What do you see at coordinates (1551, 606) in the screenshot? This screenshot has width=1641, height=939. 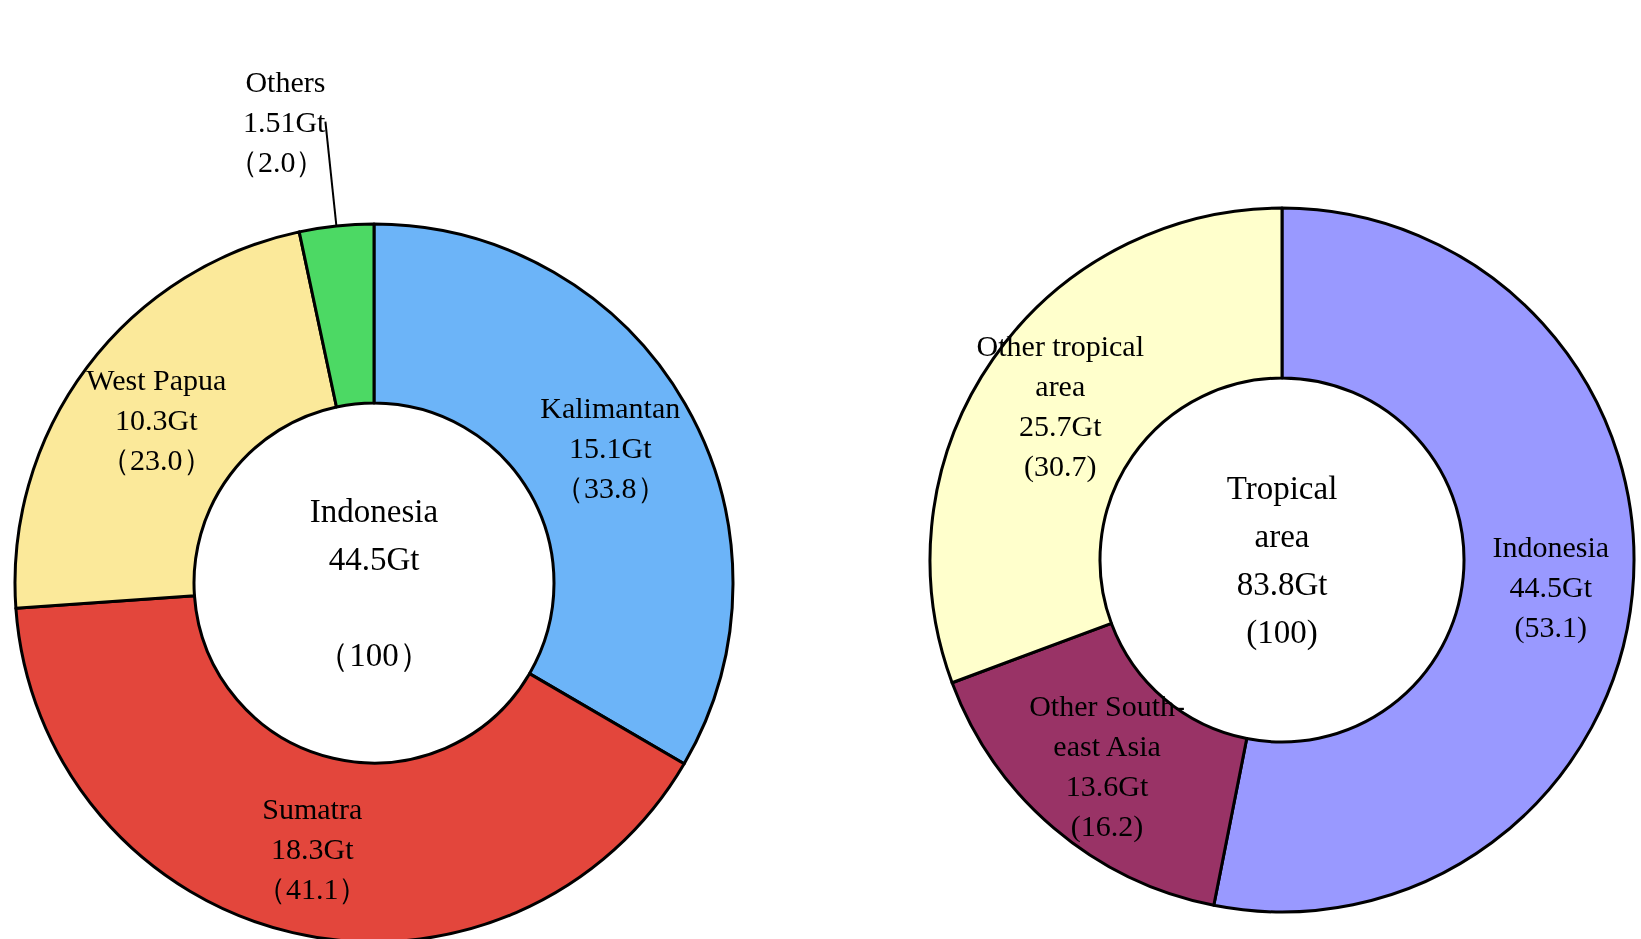 I see `data-label: 44.5Gt (53.1)` at bounding box center [1551, 606].